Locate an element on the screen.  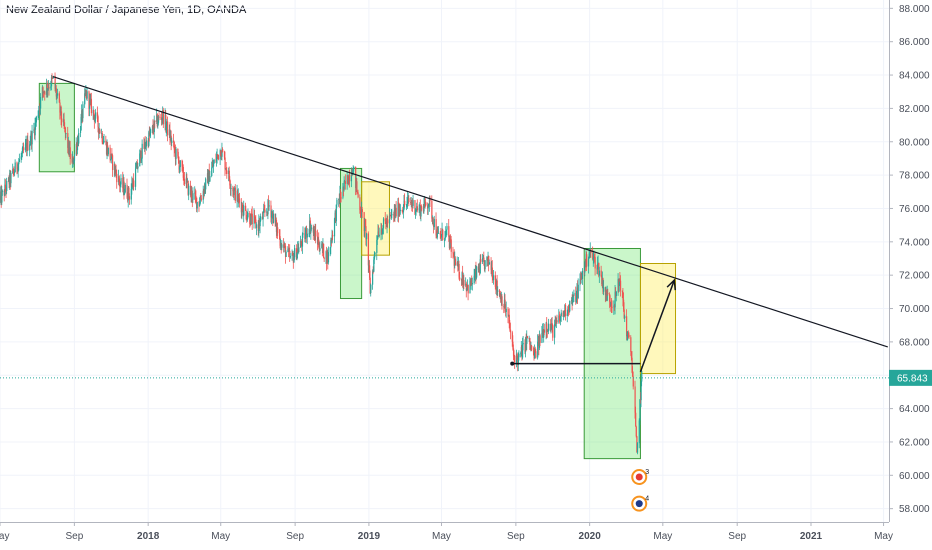
arrow-head is located at coordinates (671, 284).